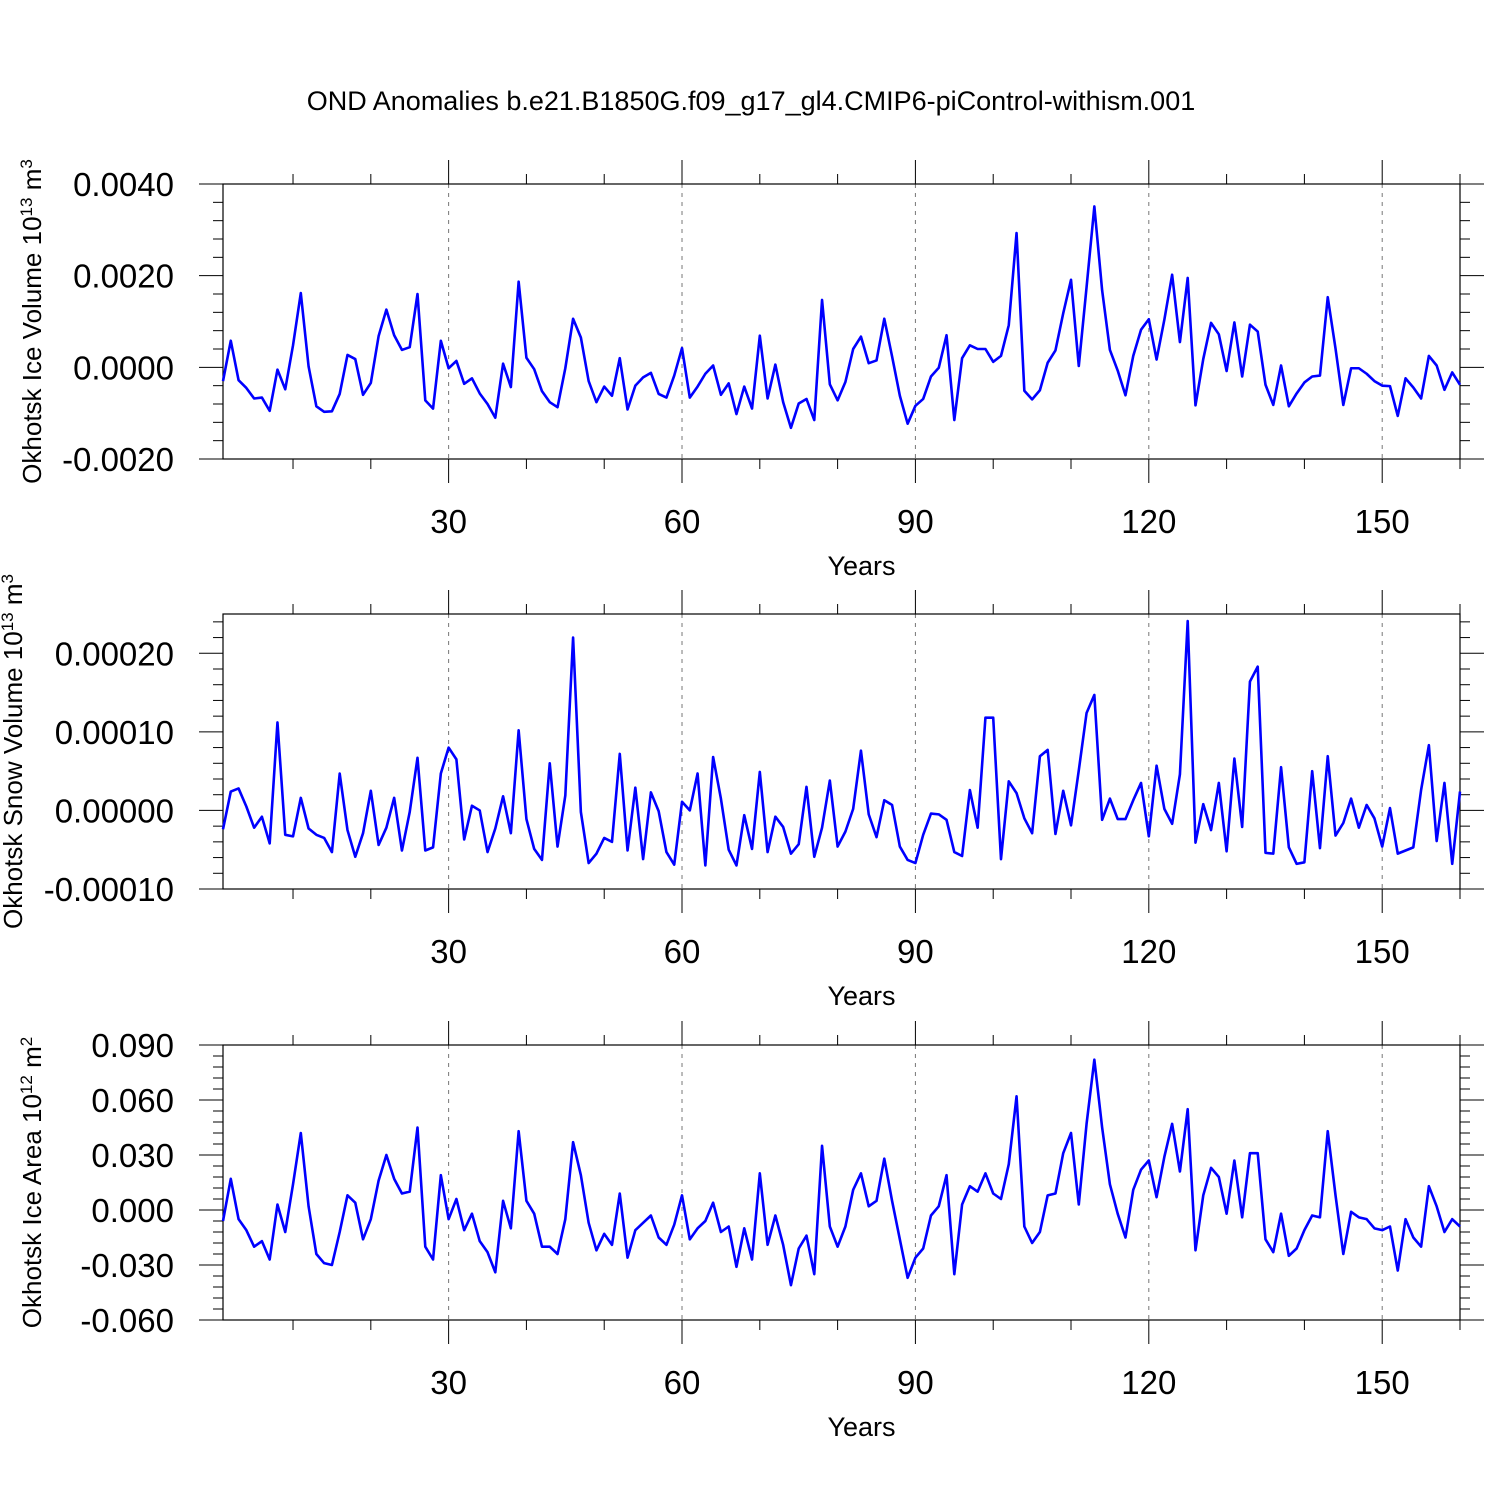  Describe the element at coordinates (114, 810) in the screenshot. I see `y-tick-label: 0.00000` at that location.